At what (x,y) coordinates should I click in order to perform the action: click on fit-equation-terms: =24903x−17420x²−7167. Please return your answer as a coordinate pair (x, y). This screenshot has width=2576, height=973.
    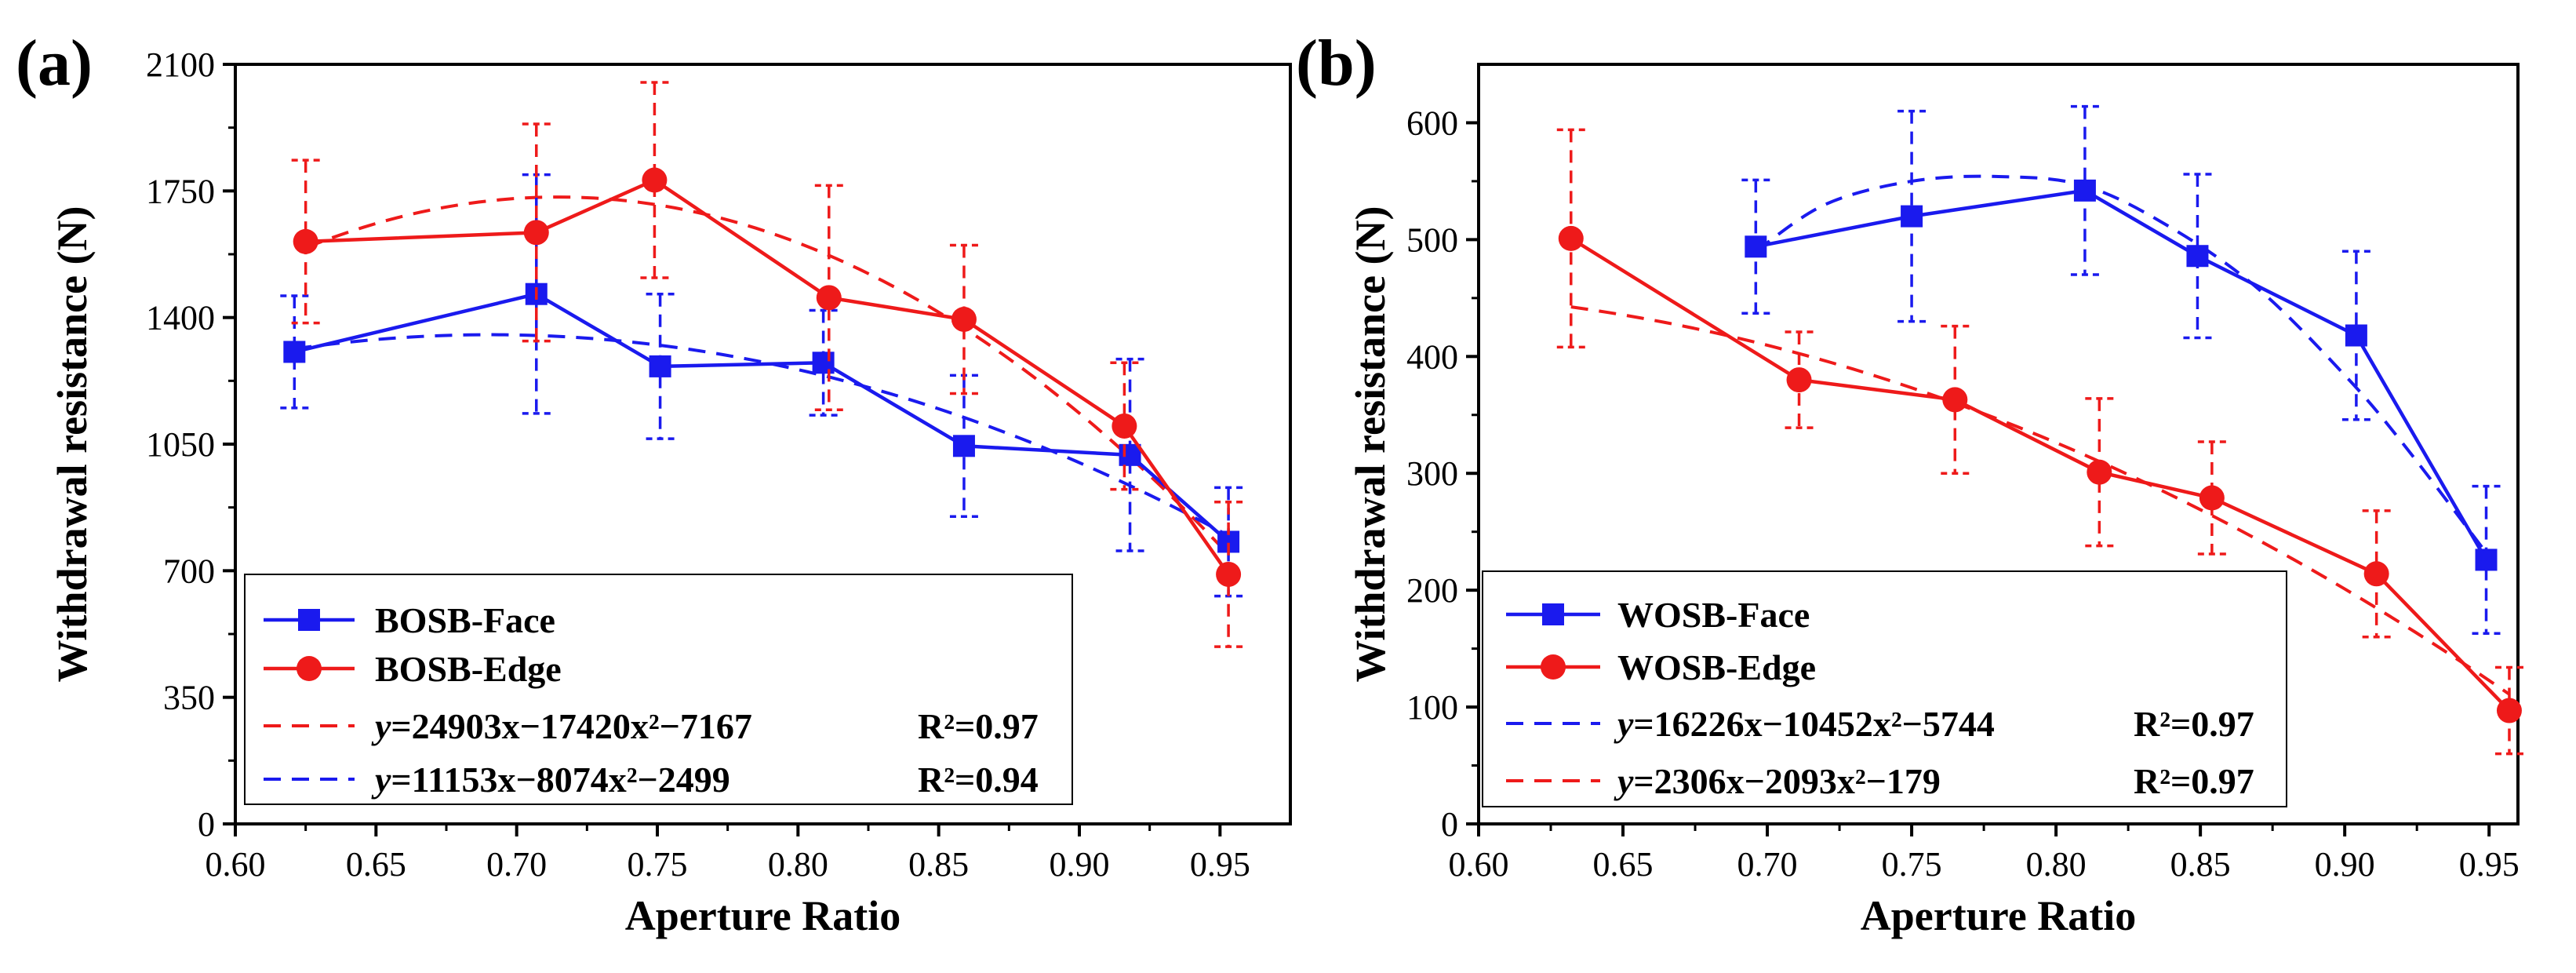
    Looking at the image, I should click on (571, 726).